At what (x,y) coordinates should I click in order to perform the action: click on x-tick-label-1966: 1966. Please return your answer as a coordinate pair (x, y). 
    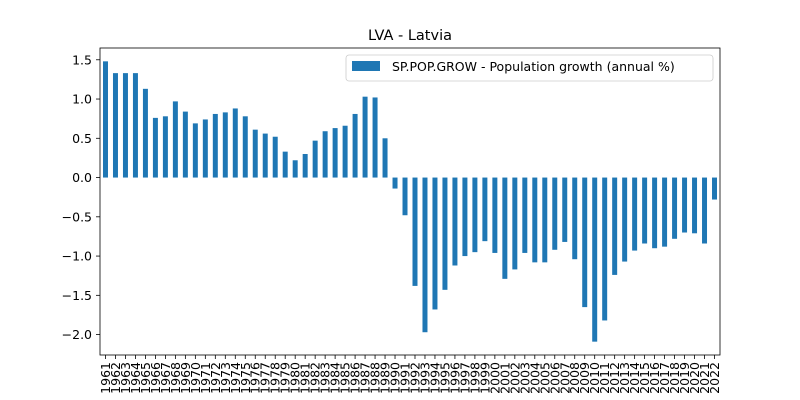
    Looking at the image, I should click on (155, 378).